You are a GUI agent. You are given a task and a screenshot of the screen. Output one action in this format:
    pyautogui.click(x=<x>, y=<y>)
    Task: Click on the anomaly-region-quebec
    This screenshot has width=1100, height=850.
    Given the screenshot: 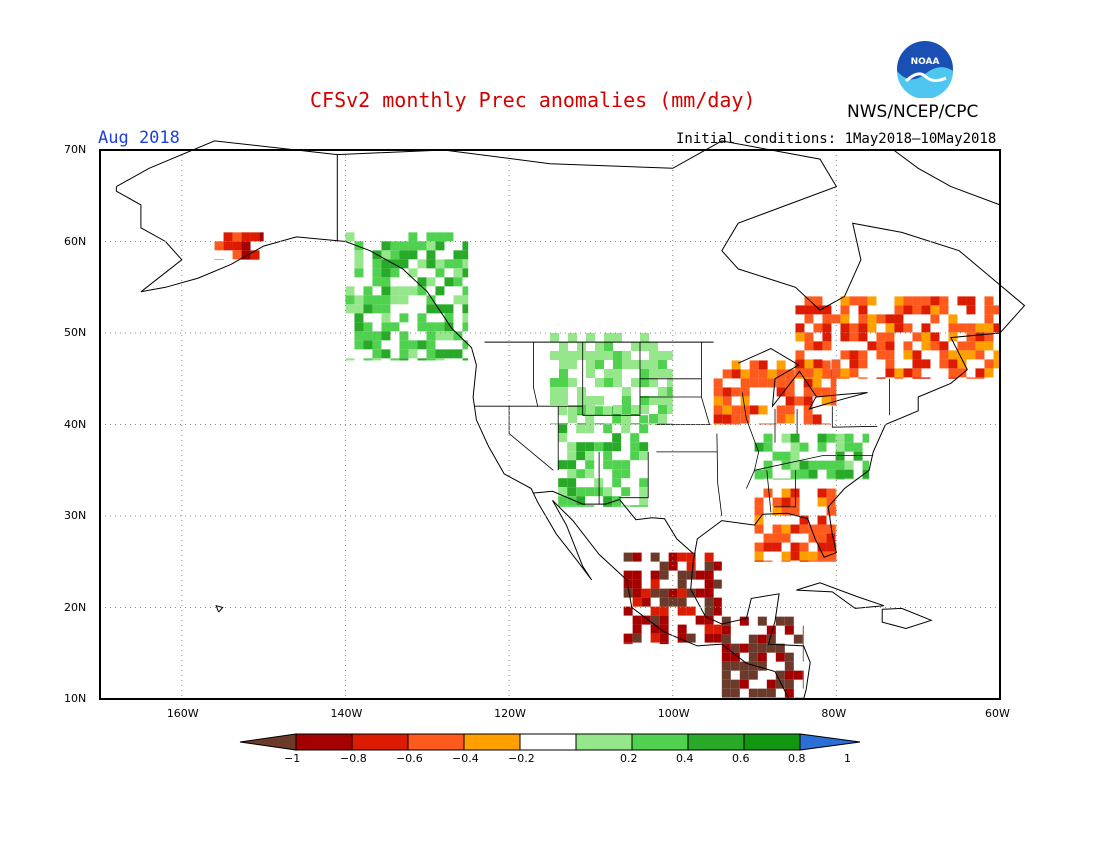 What is the action you would take?
    pyautogui.click(x=897, y=337)
    